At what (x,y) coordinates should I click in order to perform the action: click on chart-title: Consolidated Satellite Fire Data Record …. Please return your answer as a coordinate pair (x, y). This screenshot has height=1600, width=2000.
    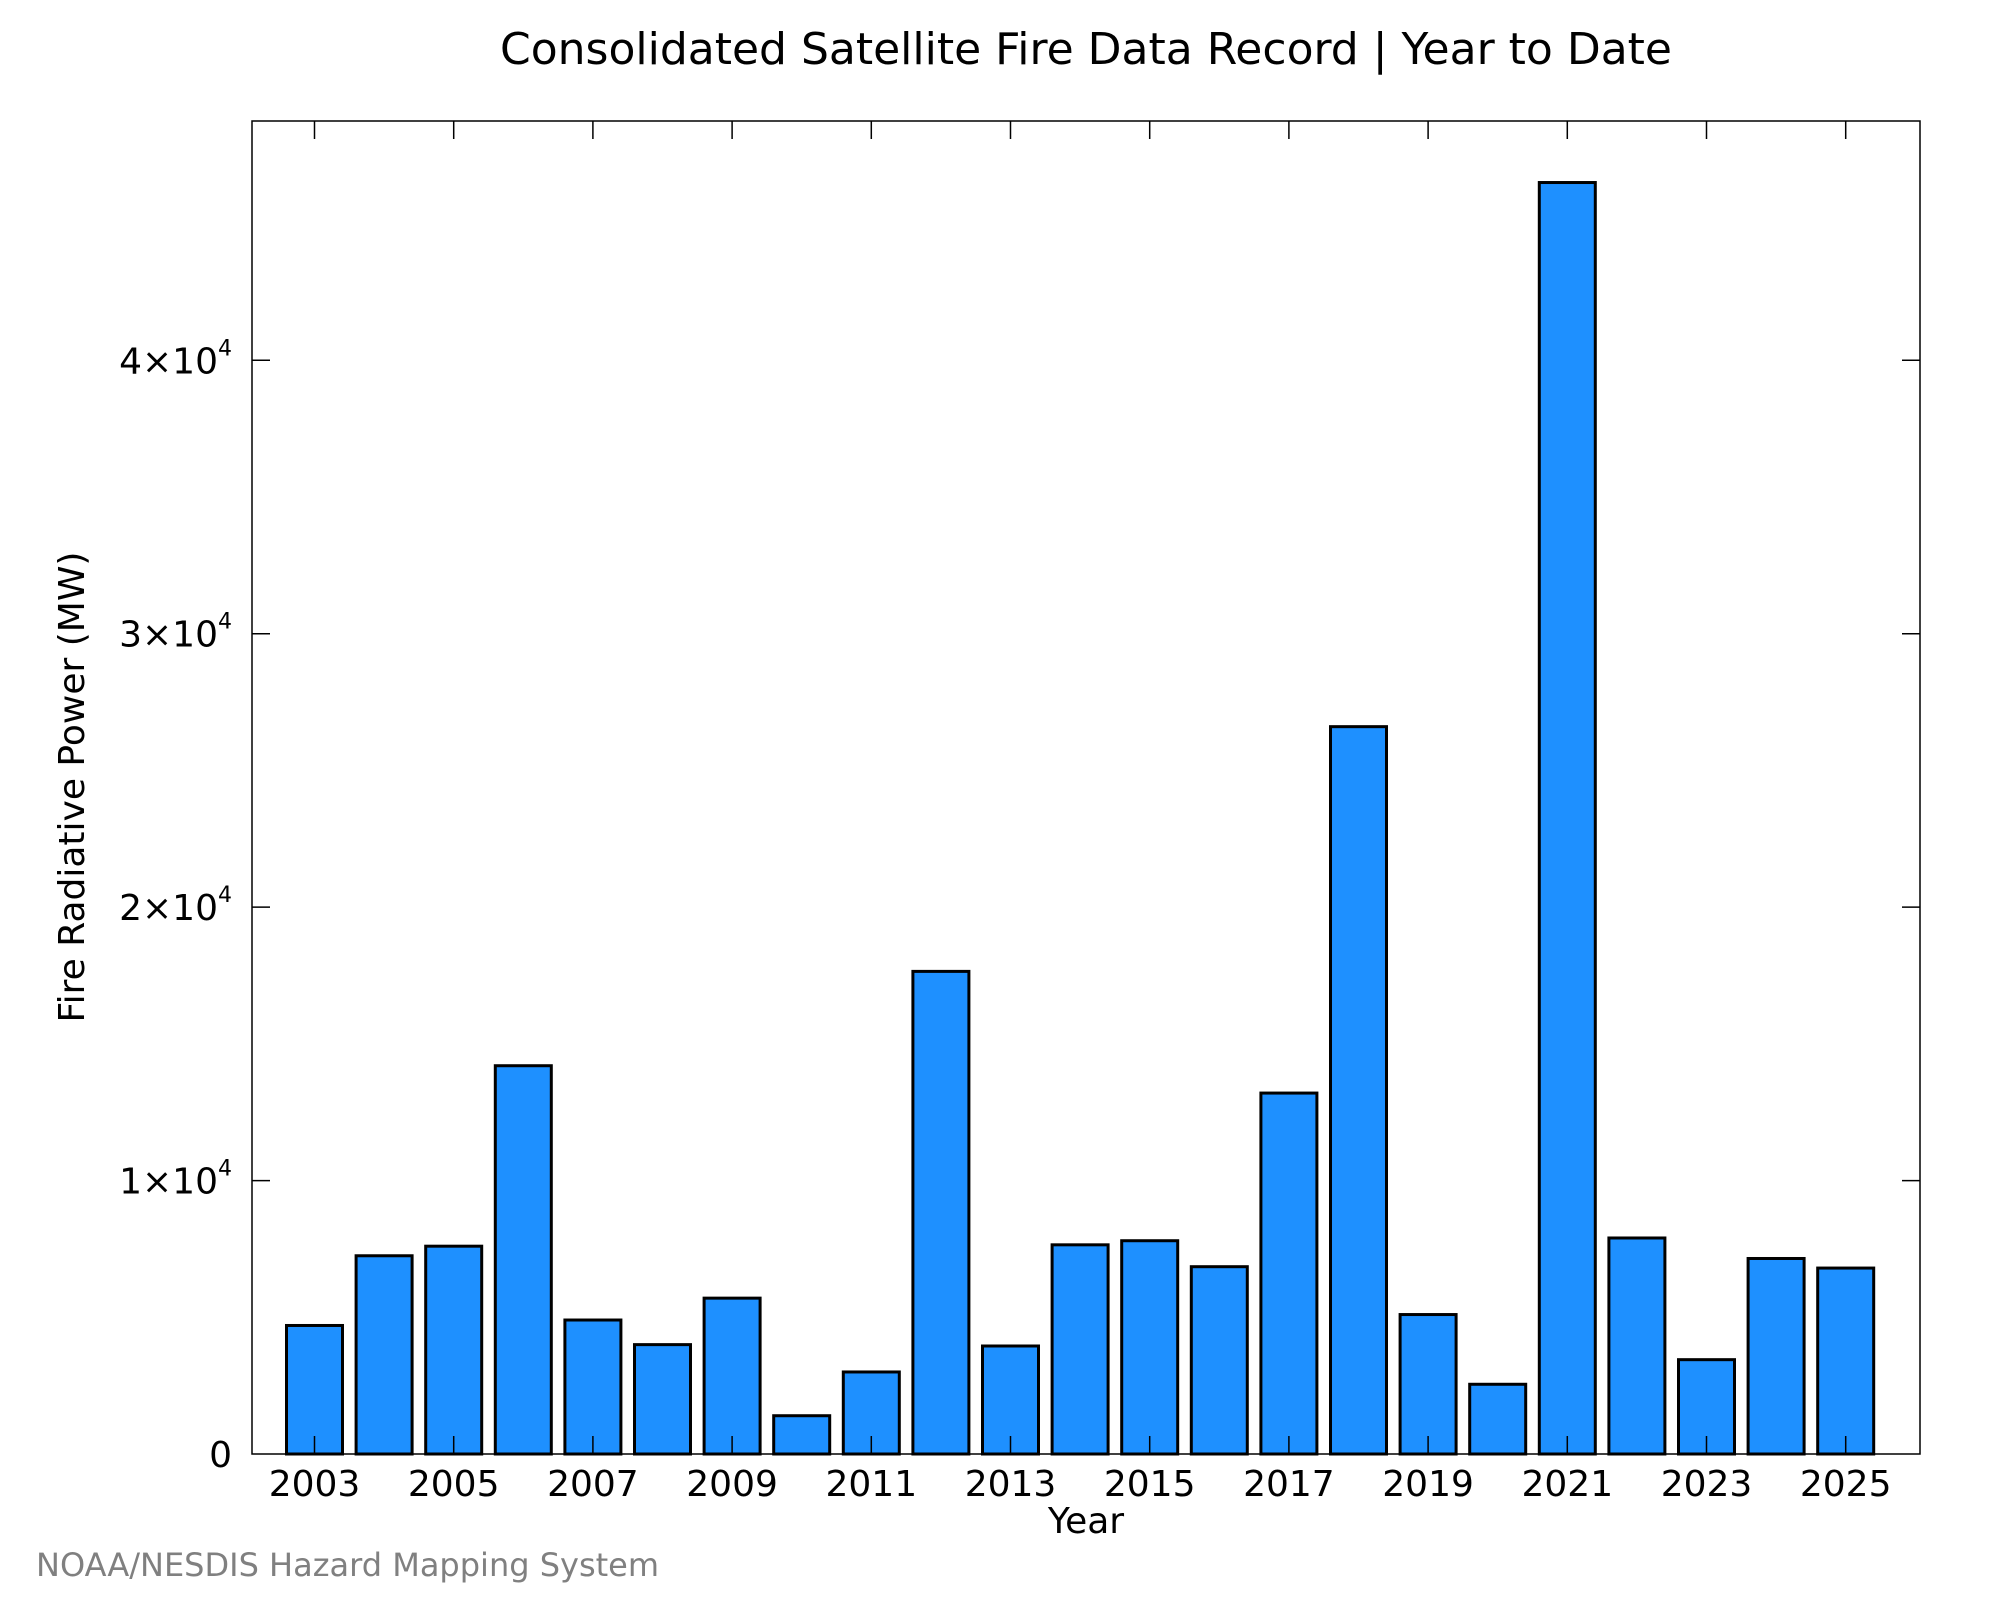
    Looking at the image, I should click on (1086, 49).